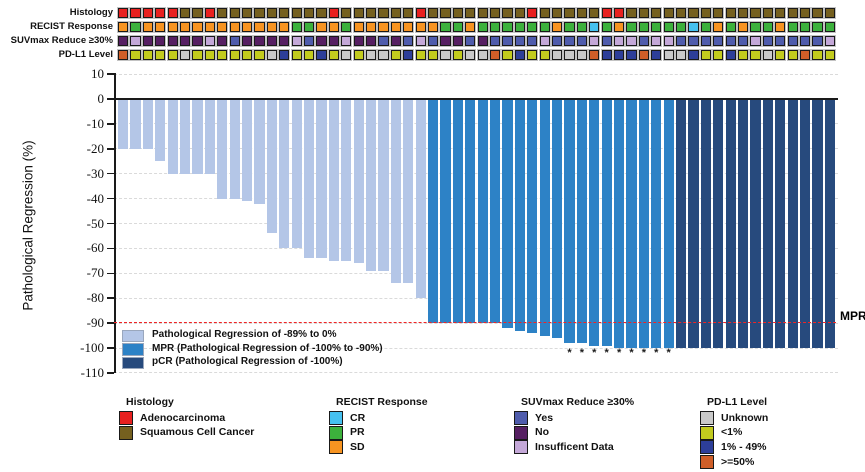 Image resolution: width=865 pixels, height=472 pixels. What do you see at coordinates (150, 402) in the screenshot?
I see `legend-group-title: Histology` at bounding box center [150, 402].